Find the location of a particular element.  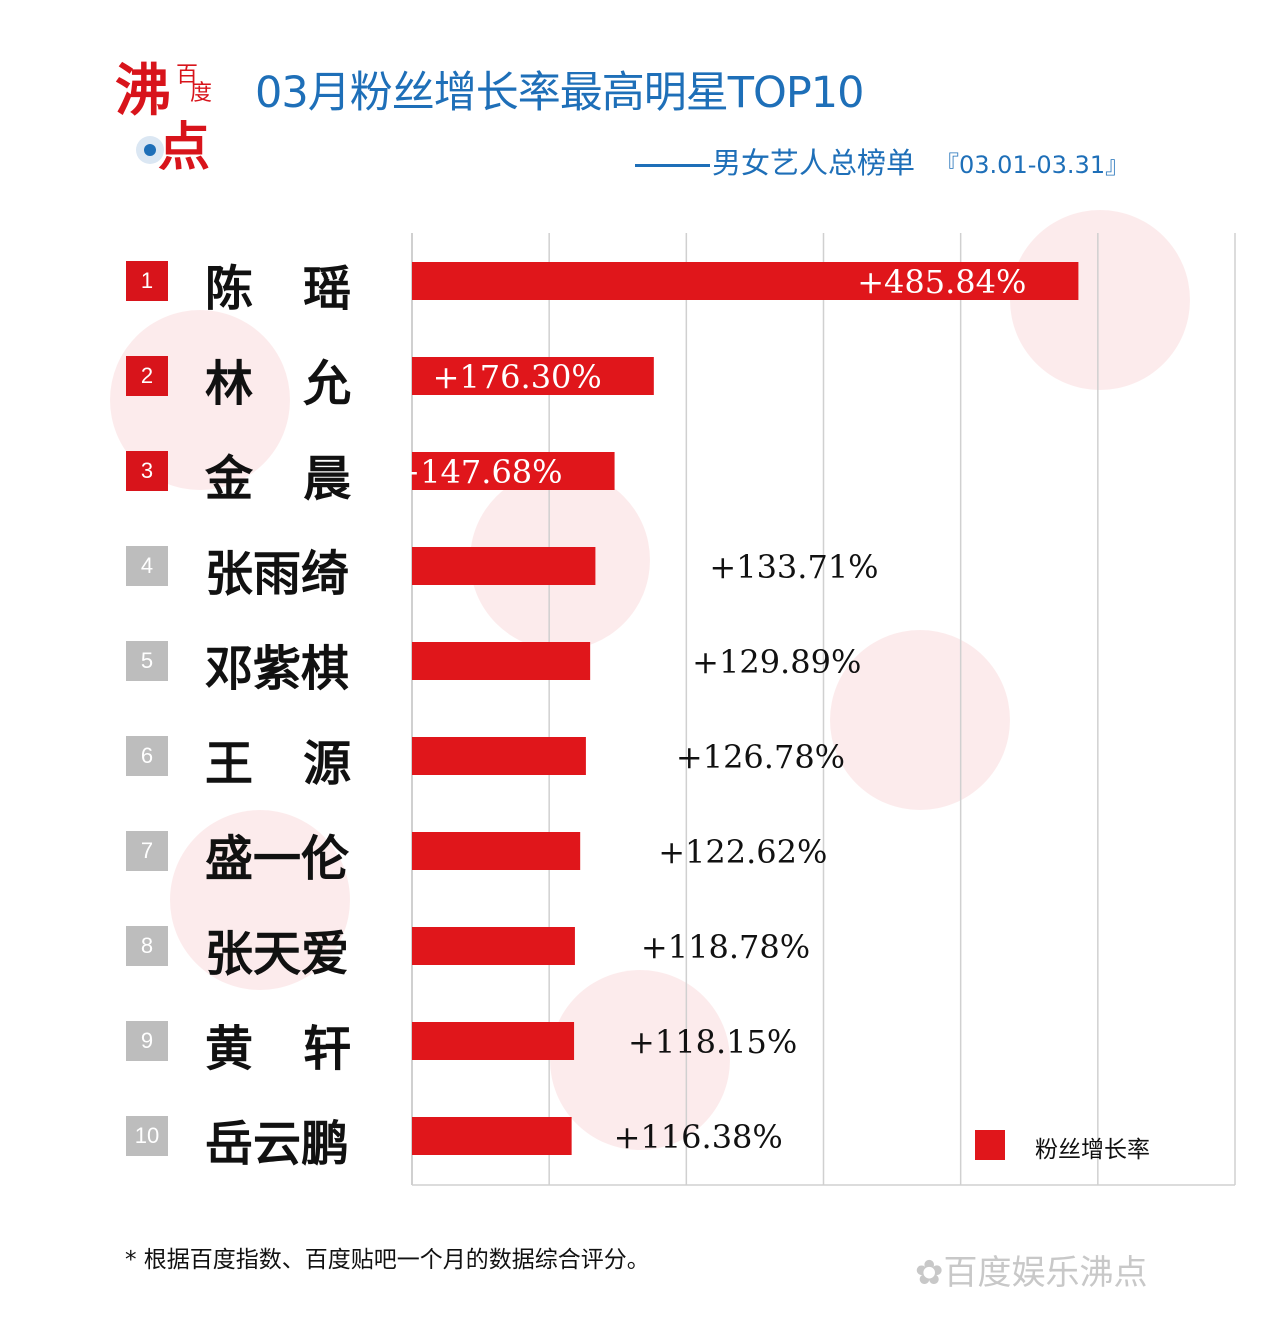

category-label: 金 晨 is located at coordinates (278, 479).